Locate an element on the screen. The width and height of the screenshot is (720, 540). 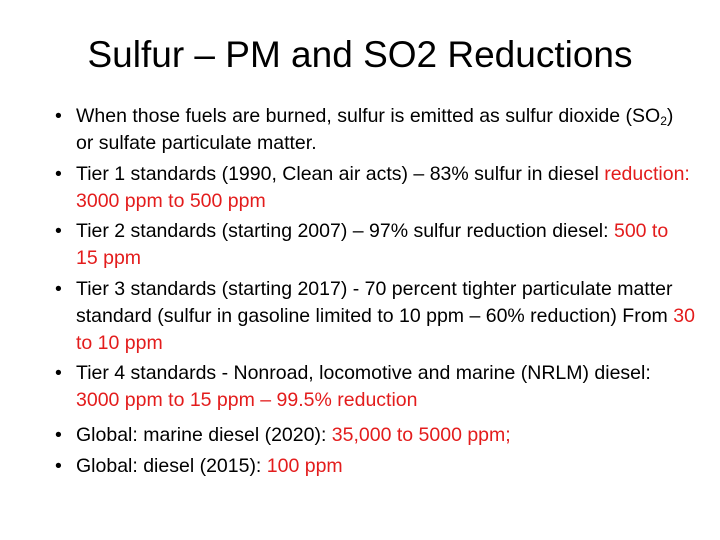
highlight-text: reduction: 3000 ppm to 500 ppm is located at coordinates (383, 187).